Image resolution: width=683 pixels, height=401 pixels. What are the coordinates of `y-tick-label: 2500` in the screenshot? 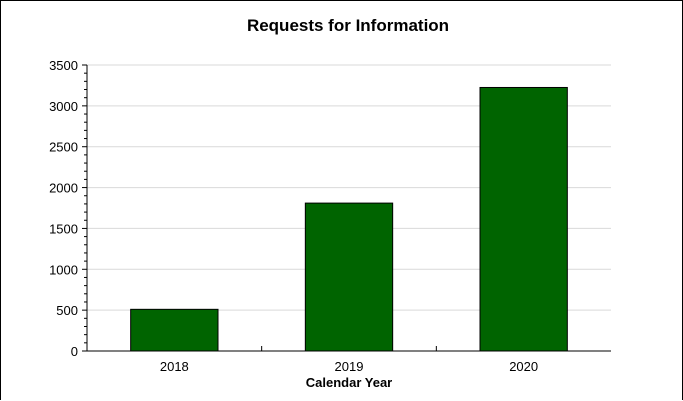 It's located at (63, 147).